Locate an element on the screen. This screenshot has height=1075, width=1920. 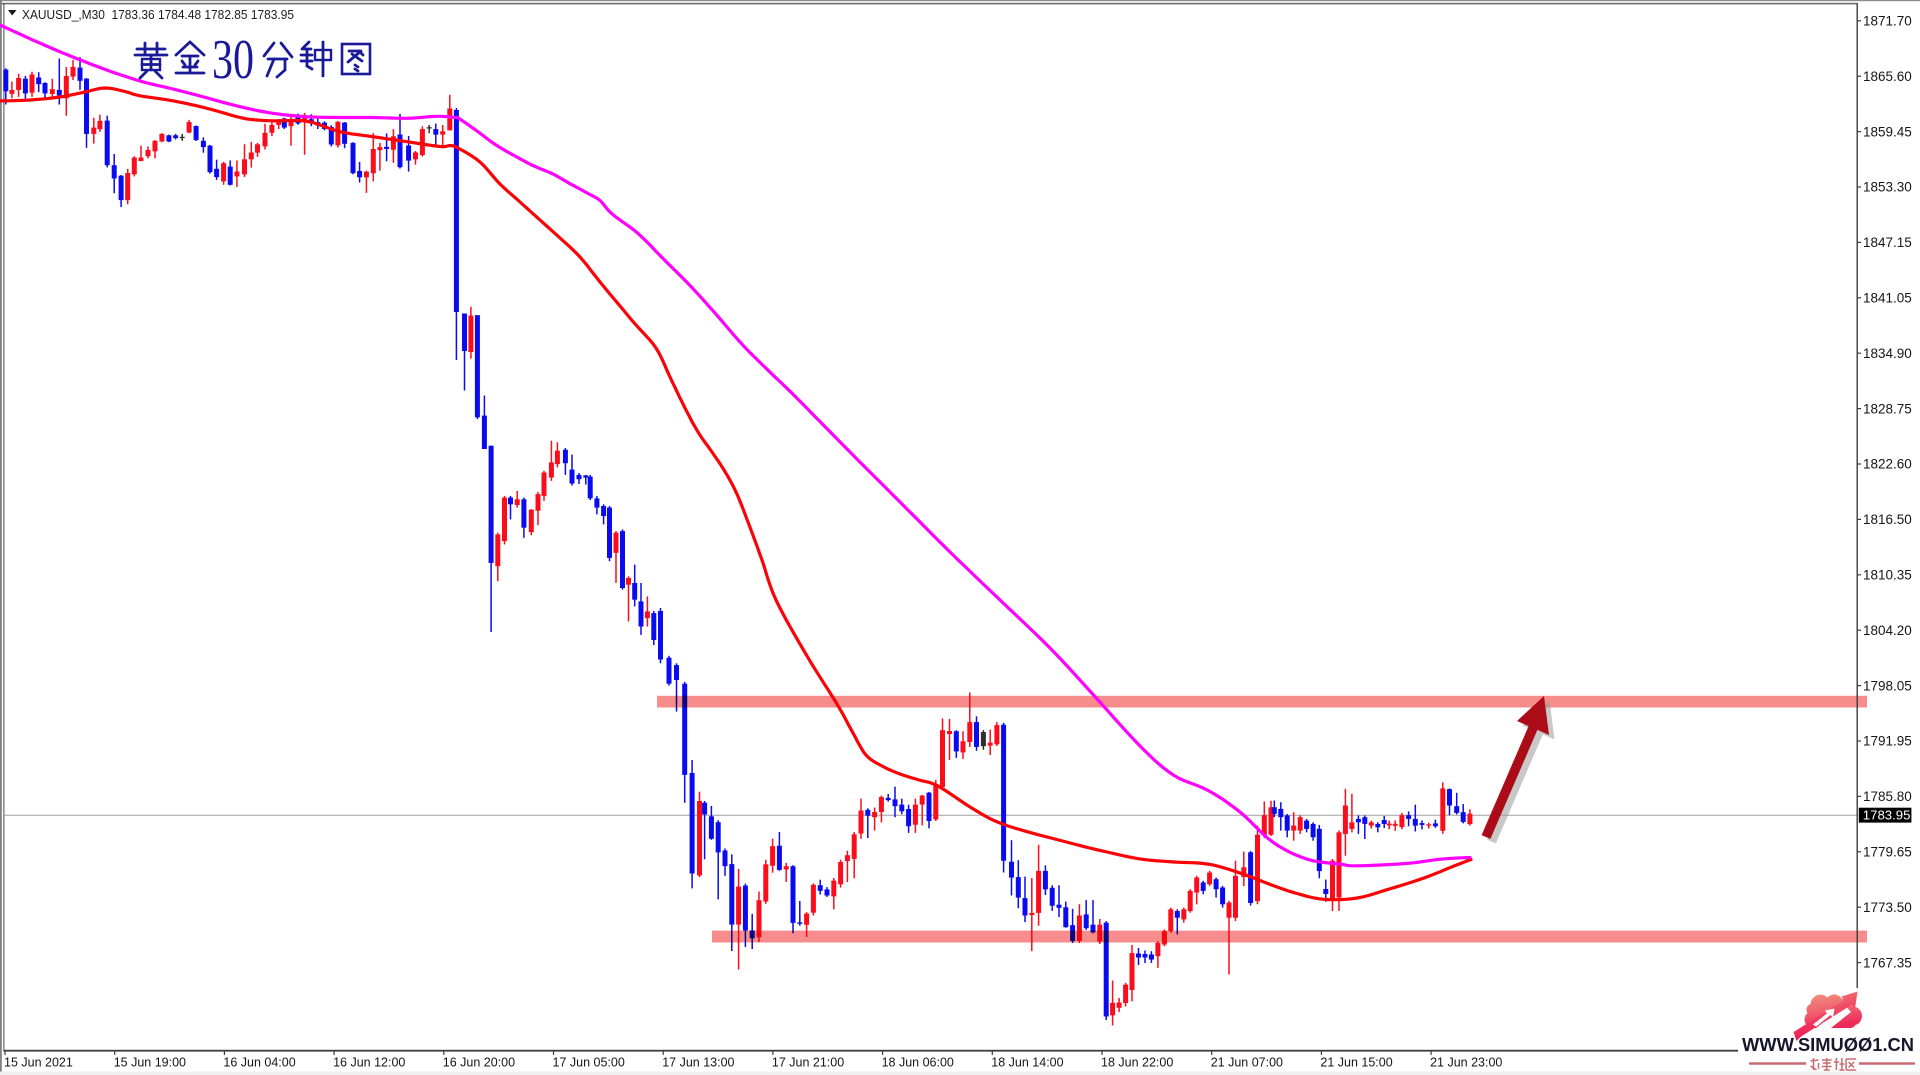
svg-text: 17 Jun 13:00 is located at coordinates (698, 1063).